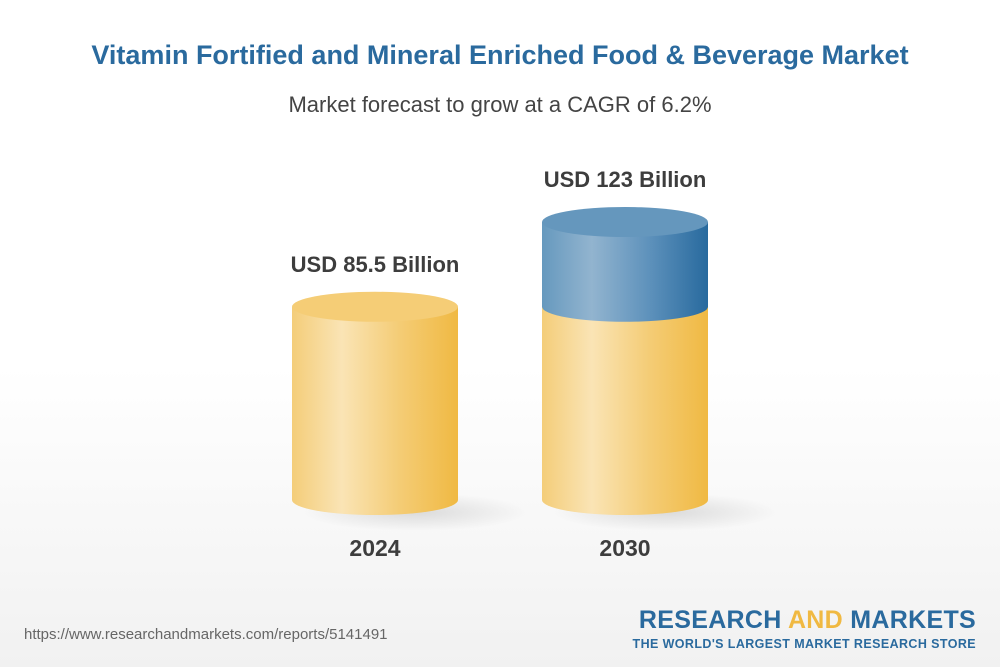  I want to click on cylinder-body-2024, so click(375, 410).